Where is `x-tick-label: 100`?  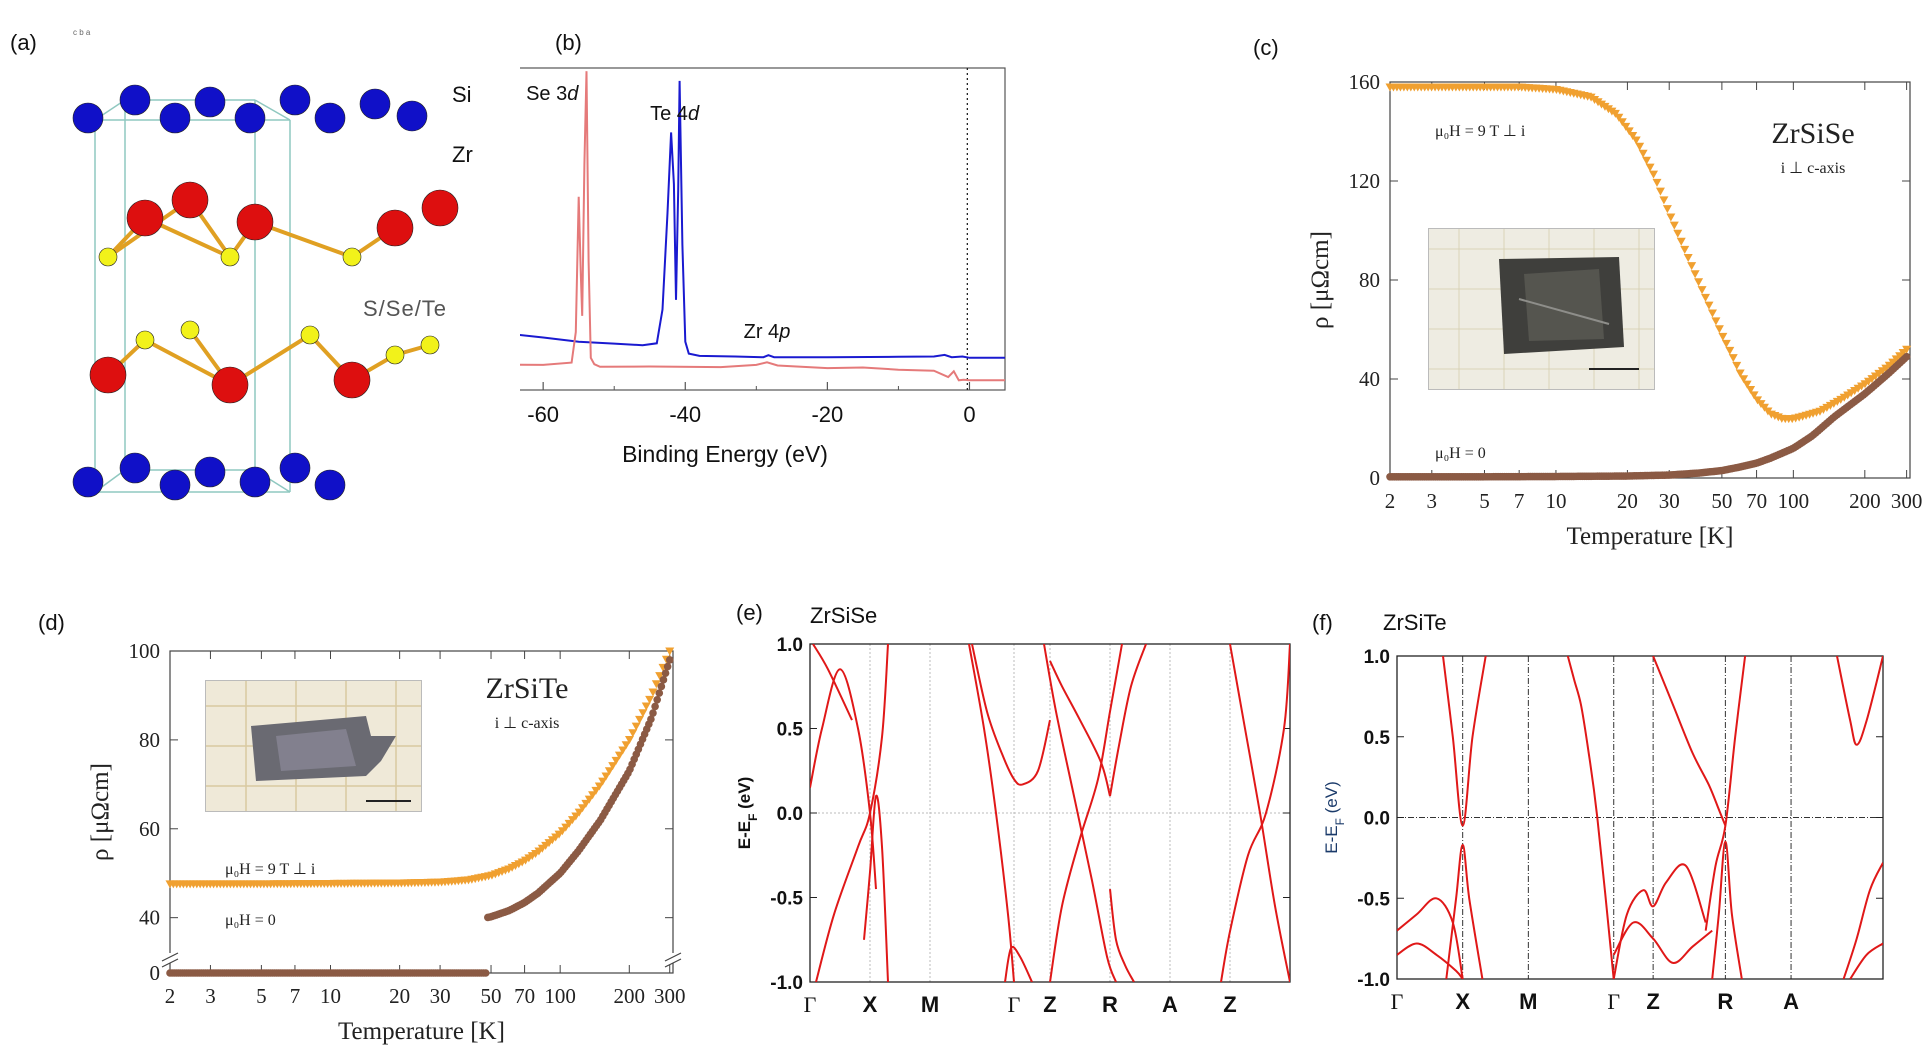
x-tick-label: 100 is located at coordinates (1794, 501).